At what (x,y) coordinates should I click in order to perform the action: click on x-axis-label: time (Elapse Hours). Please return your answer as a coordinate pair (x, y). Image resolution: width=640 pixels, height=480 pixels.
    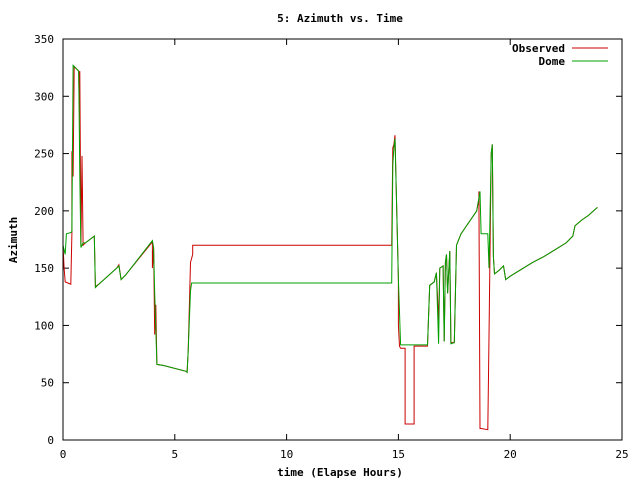
    Looking at the image, I should click on (340, 472).